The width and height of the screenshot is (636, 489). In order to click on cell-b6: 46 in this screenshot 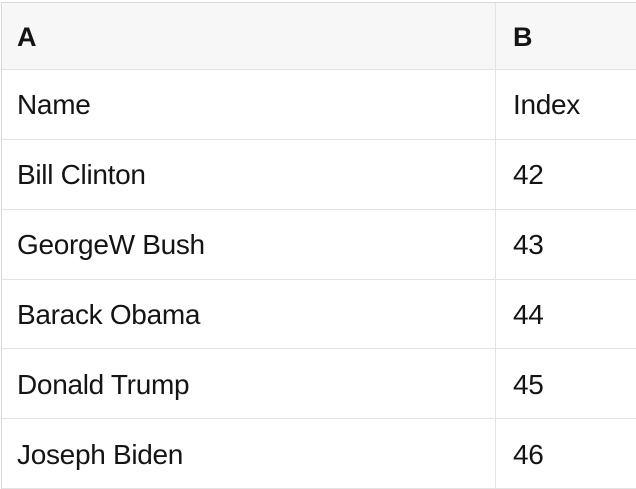, I will do `click(566, 454)`.